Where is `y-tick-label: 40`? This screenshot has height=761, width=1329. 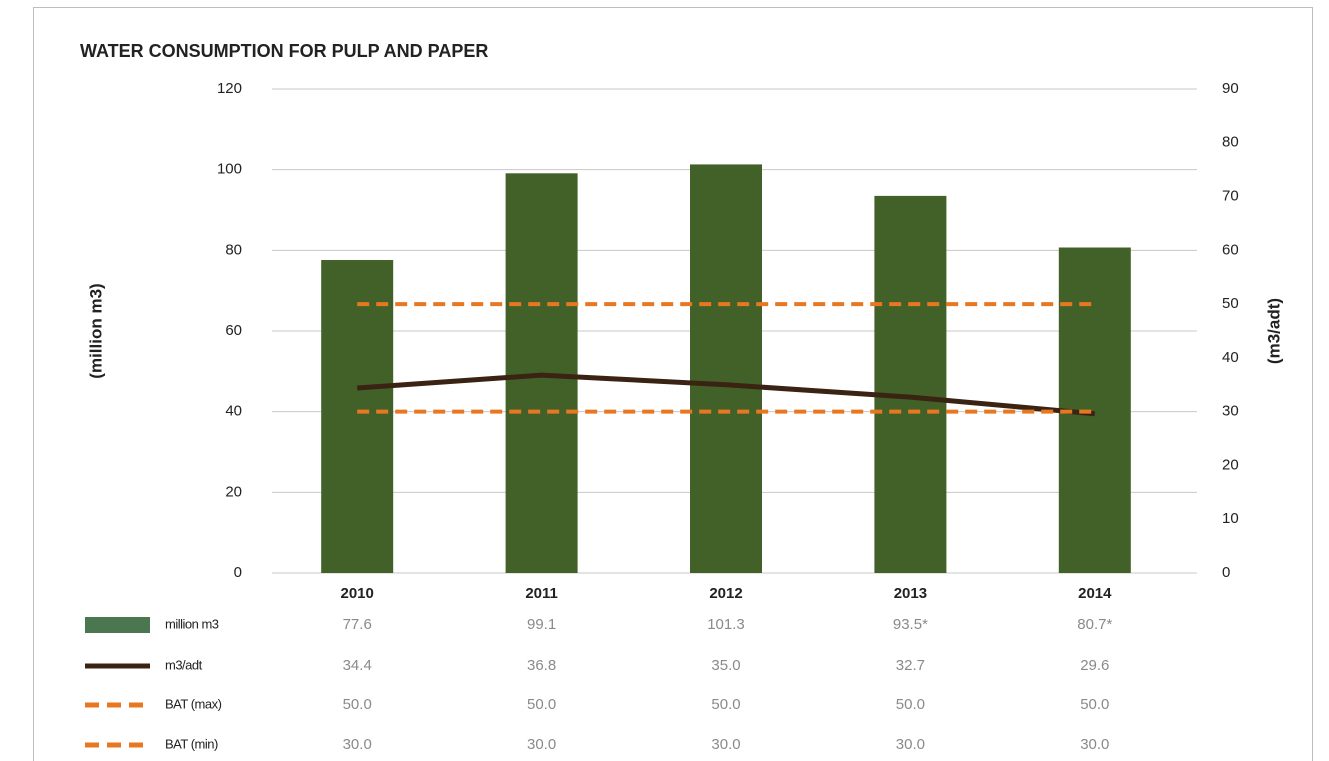 y-tick-label: 40 is located at coordinates (233, 411).